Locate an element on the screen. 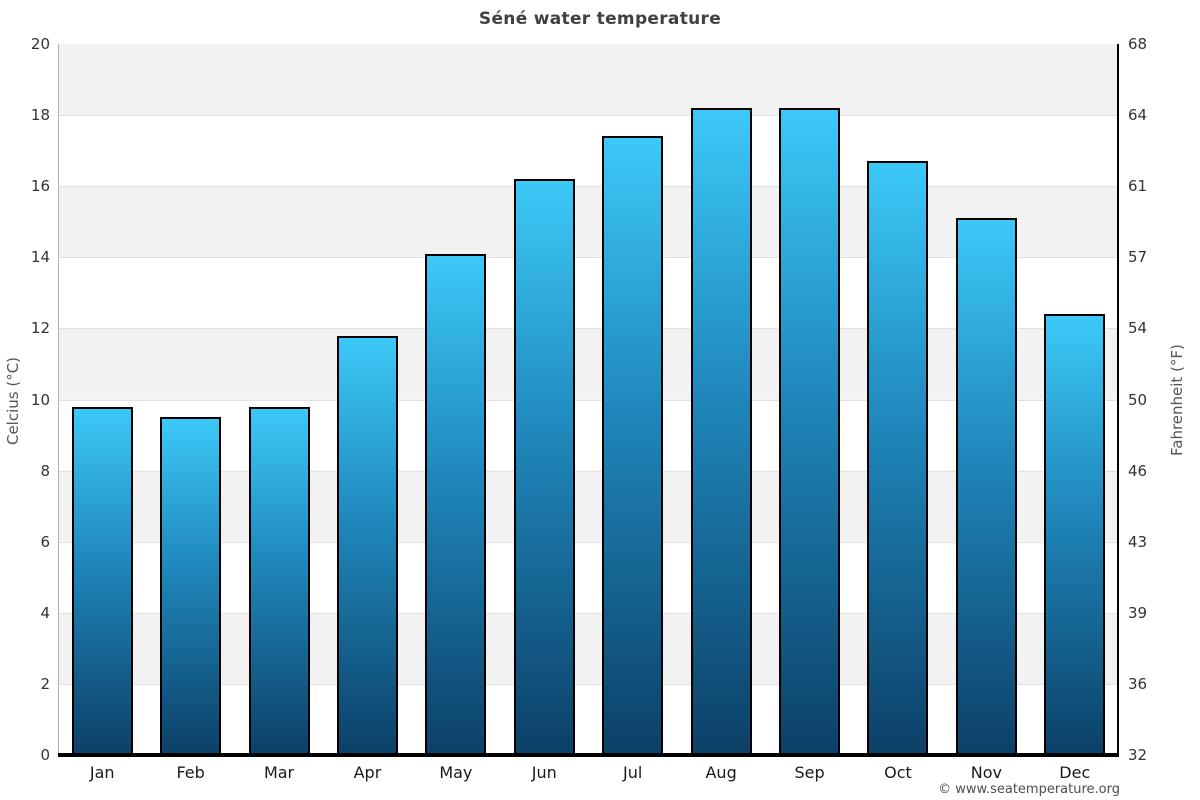 The height and width of the screenshot is (800, 1200). xlabel-jun: Jun is located at coordinates (544, 772).